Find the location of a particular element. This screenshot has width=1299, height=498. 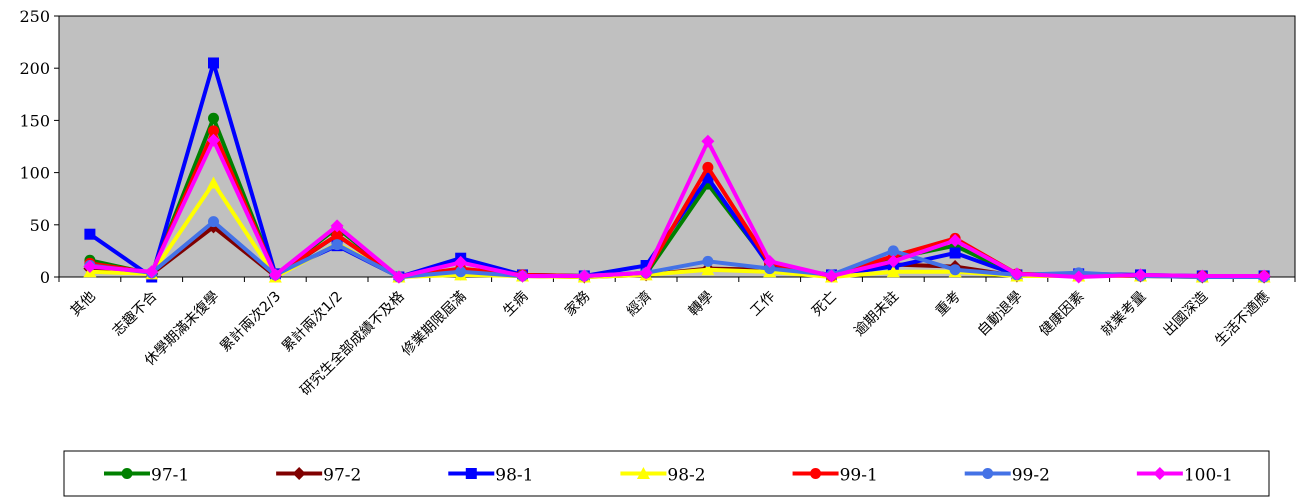

x-category-label: 志趣不合 is located at coordinates (135, 314).